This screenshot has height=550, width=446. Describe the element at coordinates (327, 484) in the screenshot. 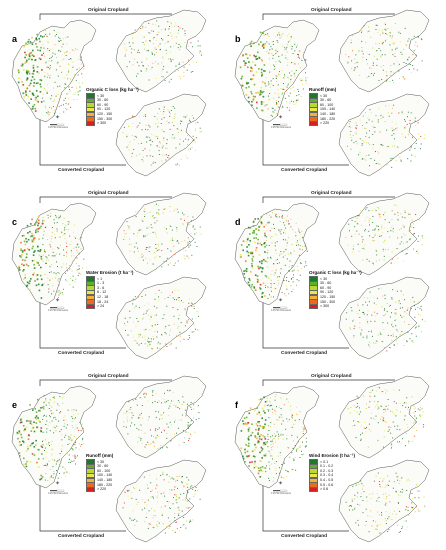

I see `legend-label: 0.5 - 0.6` at that location.